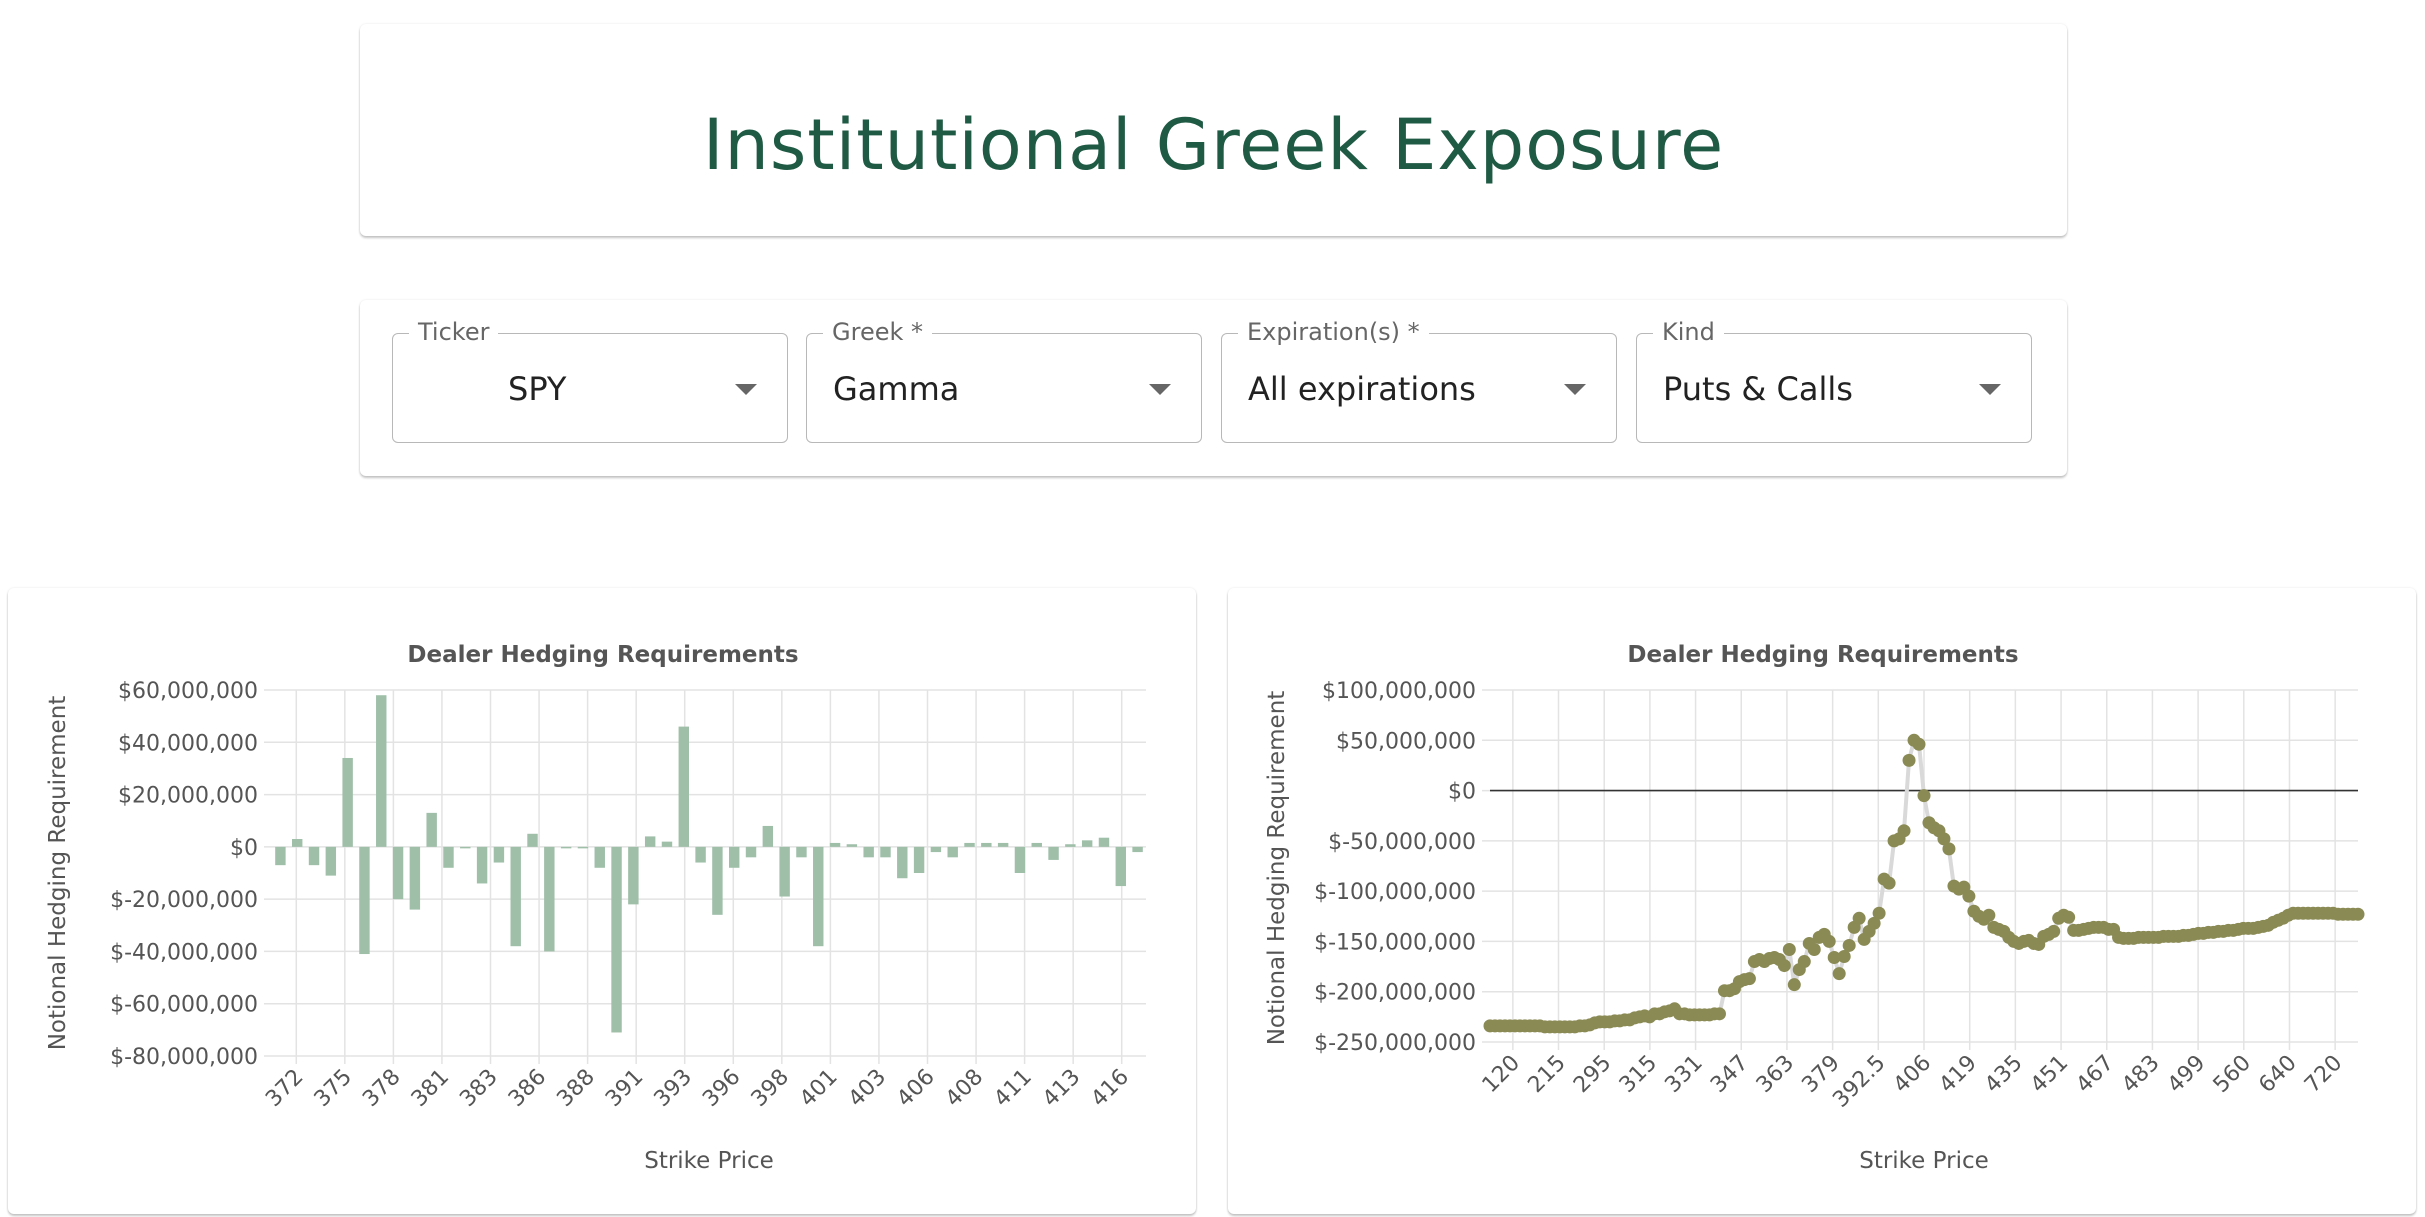 The image size is (2425, 1217). I want to click on x-tick-label: 393, so click(673, 1088).